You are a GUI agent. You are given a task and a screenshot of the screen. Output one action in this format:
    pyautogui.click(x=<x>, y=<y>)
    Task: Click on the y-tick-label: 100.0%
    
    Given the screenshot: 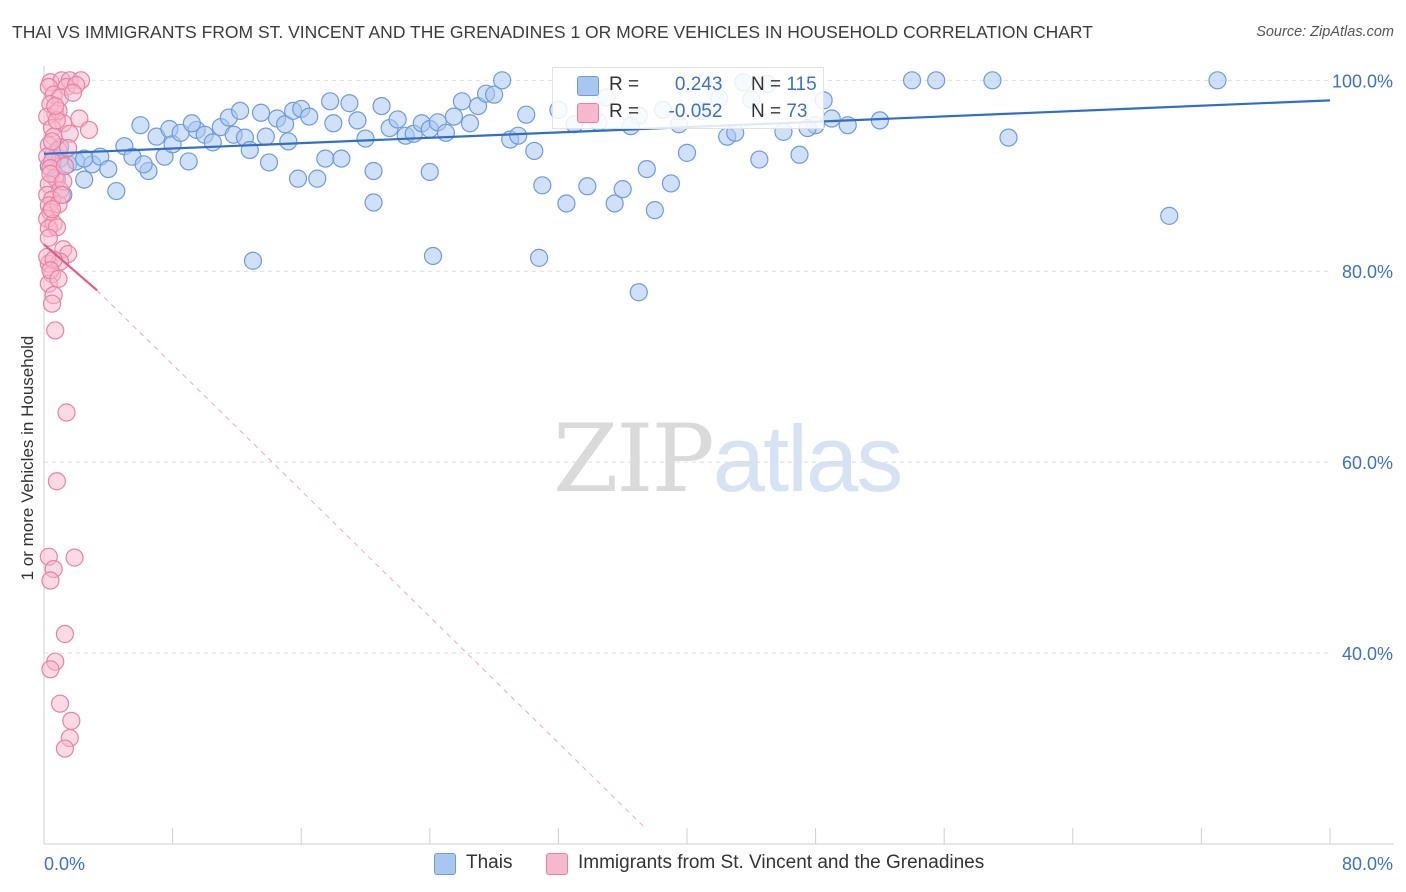 What is the action you would take?
    pyautogui.click(x=1362, y=81)
    